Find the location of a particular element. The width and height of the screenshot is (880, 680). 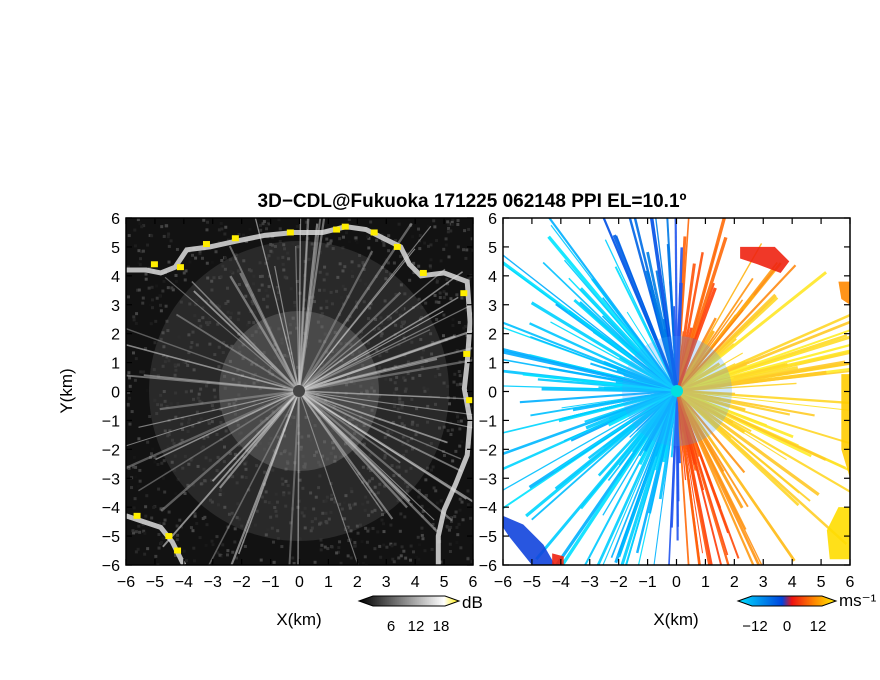

y-tick-label: 2 is located at coordinates (492, 335).